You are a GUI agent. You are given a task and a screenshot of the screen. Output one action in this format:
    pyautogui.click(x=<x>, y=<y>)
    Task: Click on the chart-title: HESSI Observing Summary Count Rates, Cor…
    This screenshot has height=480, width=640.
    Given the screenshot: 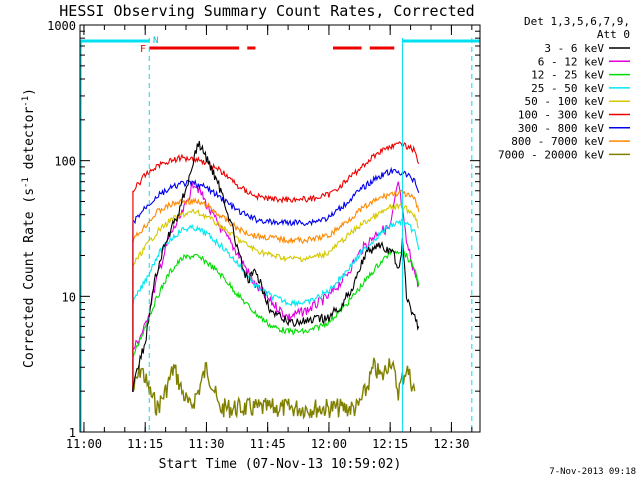 What is the action you would take?
    pyautogui.click(x=266, y=11)
    